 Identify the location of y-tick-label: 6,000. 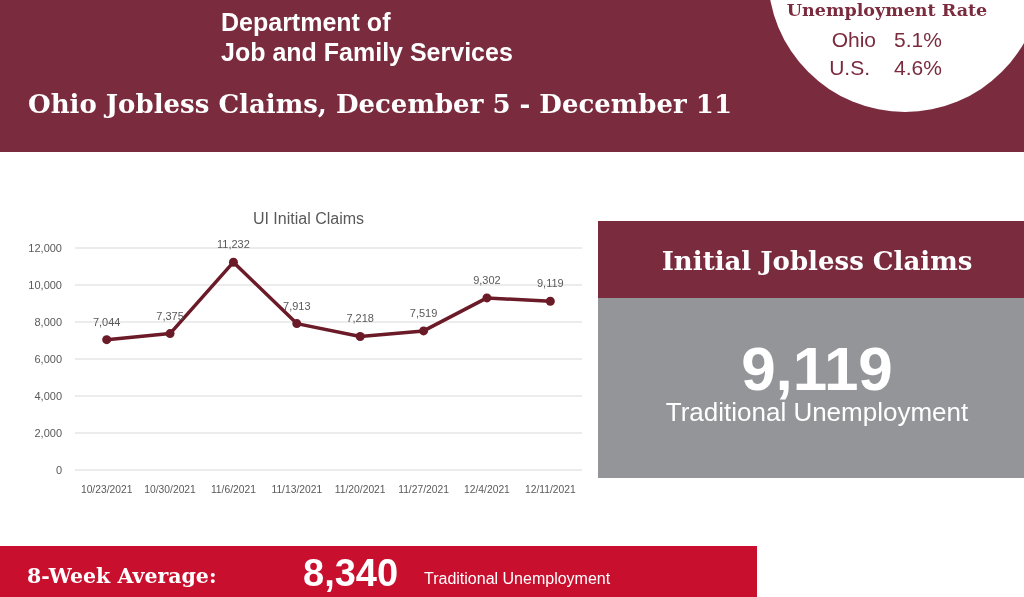
(48, 358).